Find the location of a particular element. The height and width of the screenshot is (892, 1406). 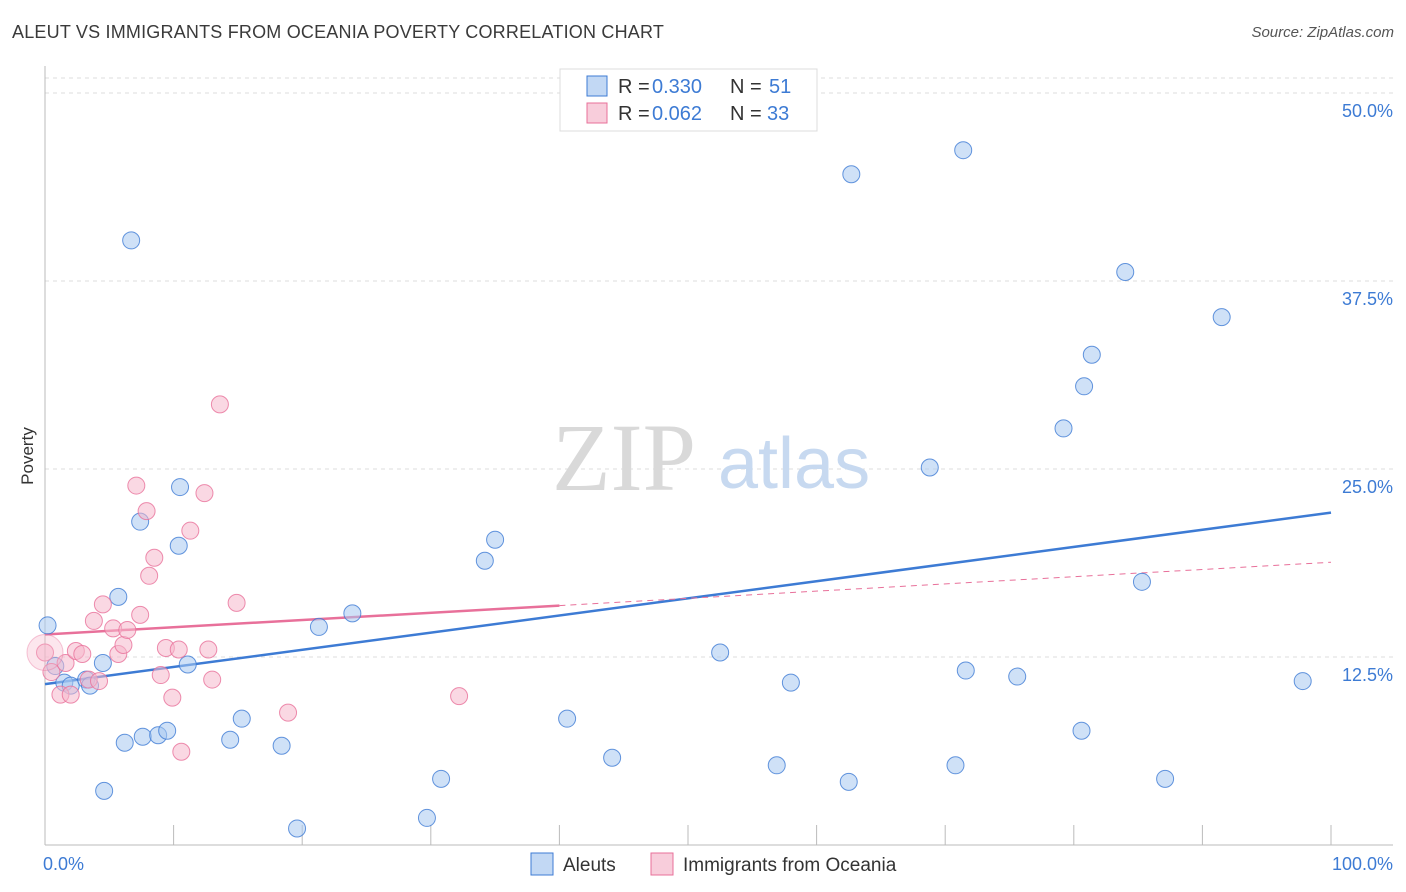

legend-n-value: 51 is located at coordinates (780, 87).